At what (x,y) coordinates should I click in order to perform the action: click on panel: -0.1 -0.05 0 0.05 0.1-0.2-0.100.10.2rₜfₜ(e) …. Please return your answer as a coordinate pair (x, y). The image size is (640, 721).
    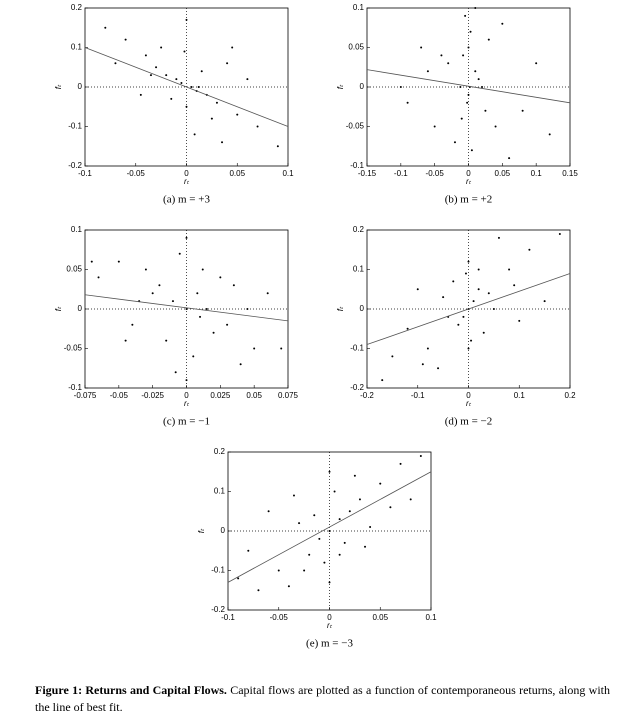
    Looking at the image, I should click on (317, 548).